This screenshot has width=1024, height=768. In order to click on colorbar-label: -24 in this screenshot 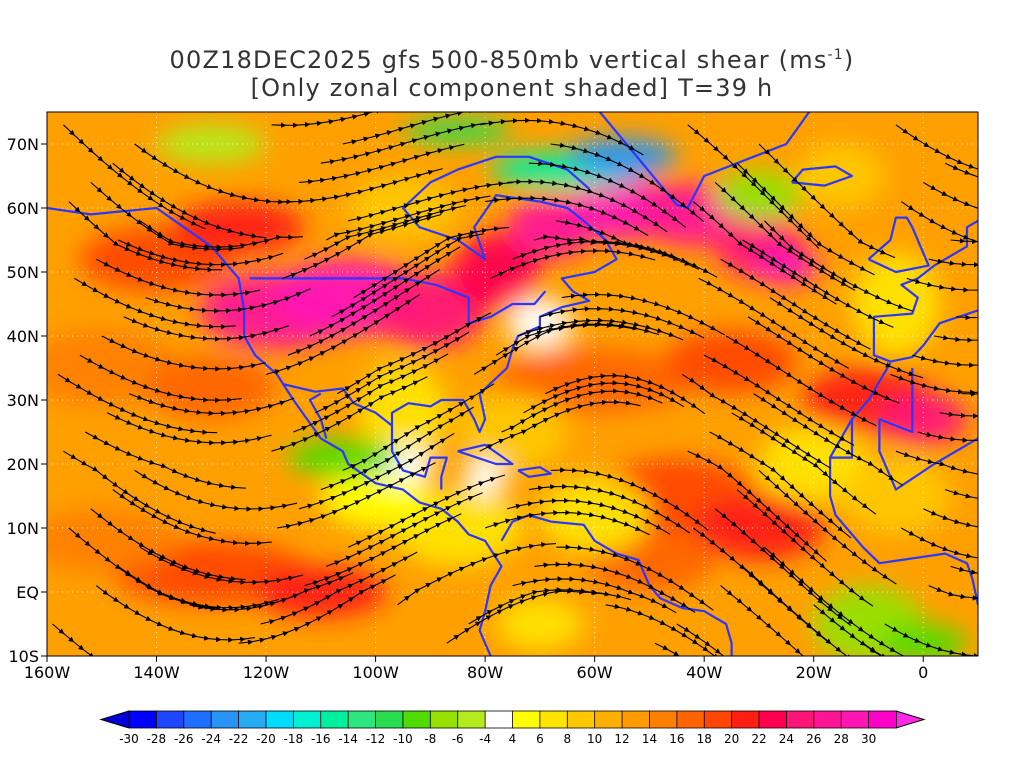, I will do `click(211, 739)`.